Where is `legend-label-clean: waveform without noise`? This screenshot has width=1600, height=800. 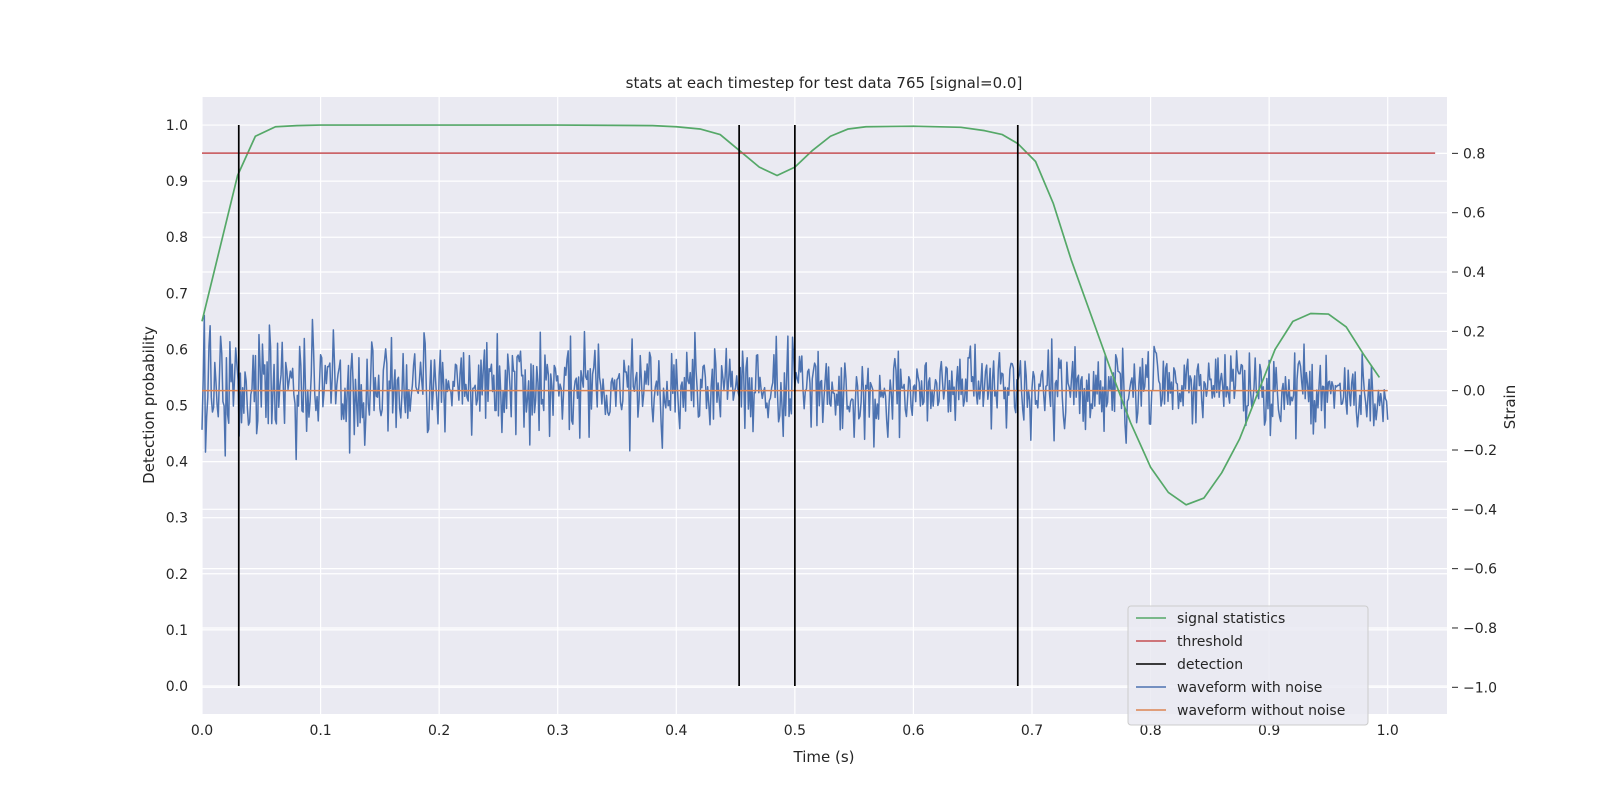 legend-label-clean: waveform without noise is located at coordinates (1261, 711).